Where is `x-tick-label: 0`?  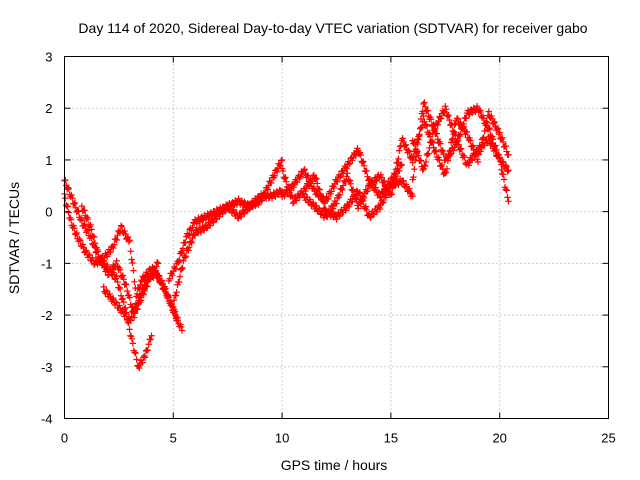 x-tick-label: 0 is located at coordinates (64, 438).